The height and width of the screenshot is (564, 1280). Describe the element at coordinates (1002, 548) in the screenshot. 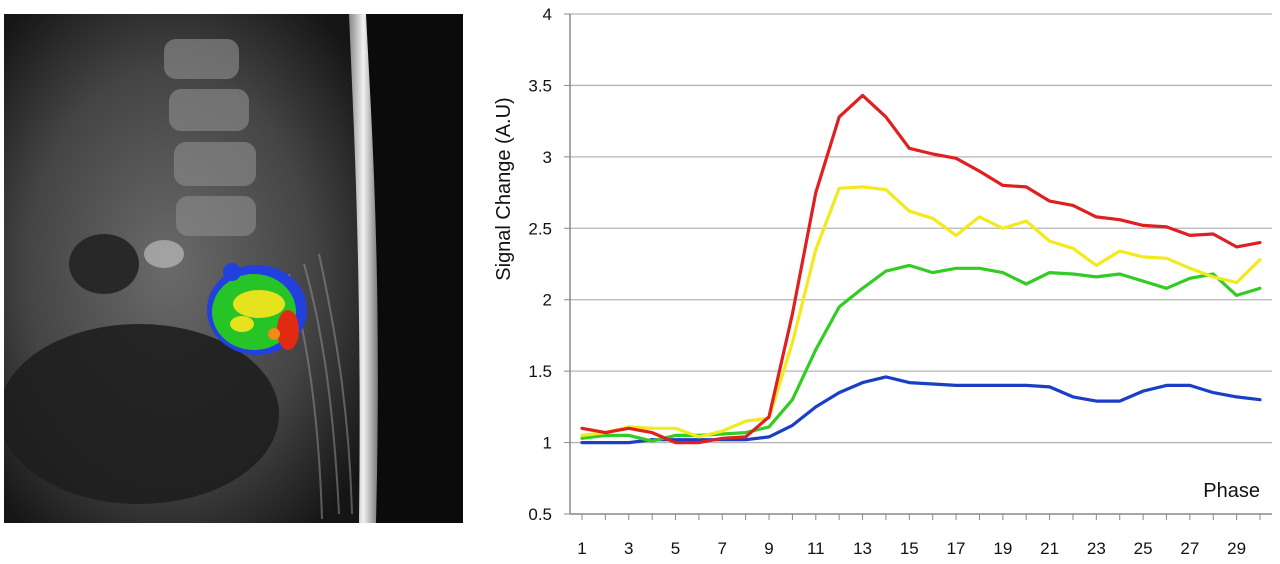

I see `x-tick-label: 19` at that location.